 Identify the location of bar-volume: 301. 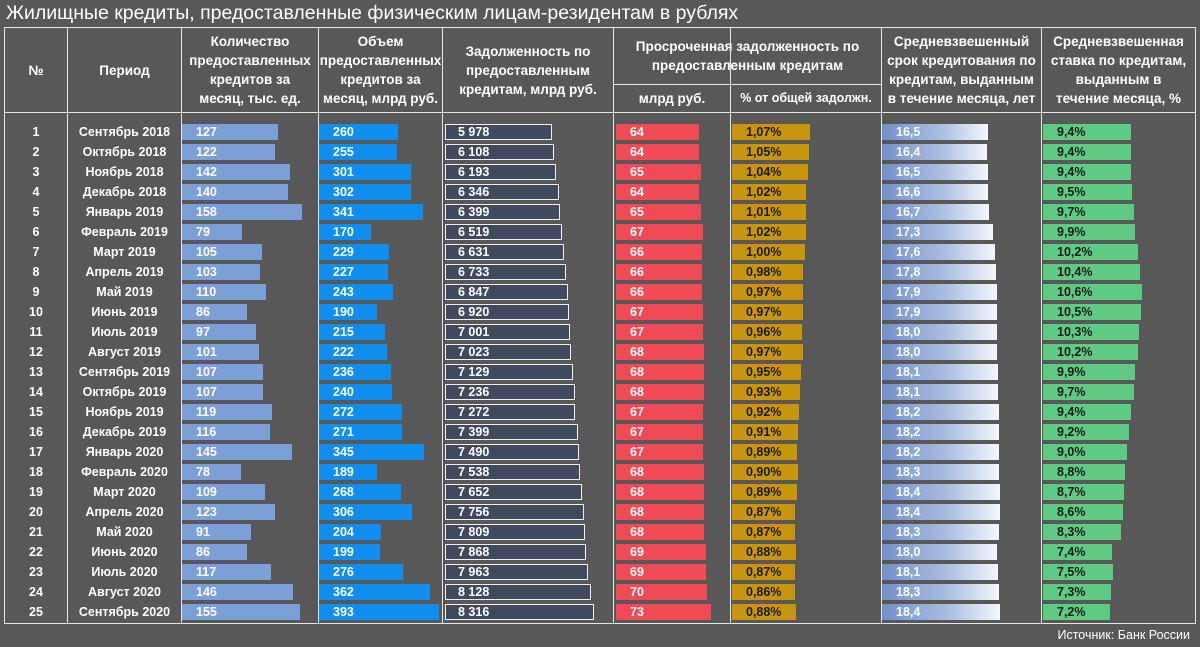
(365, 172).